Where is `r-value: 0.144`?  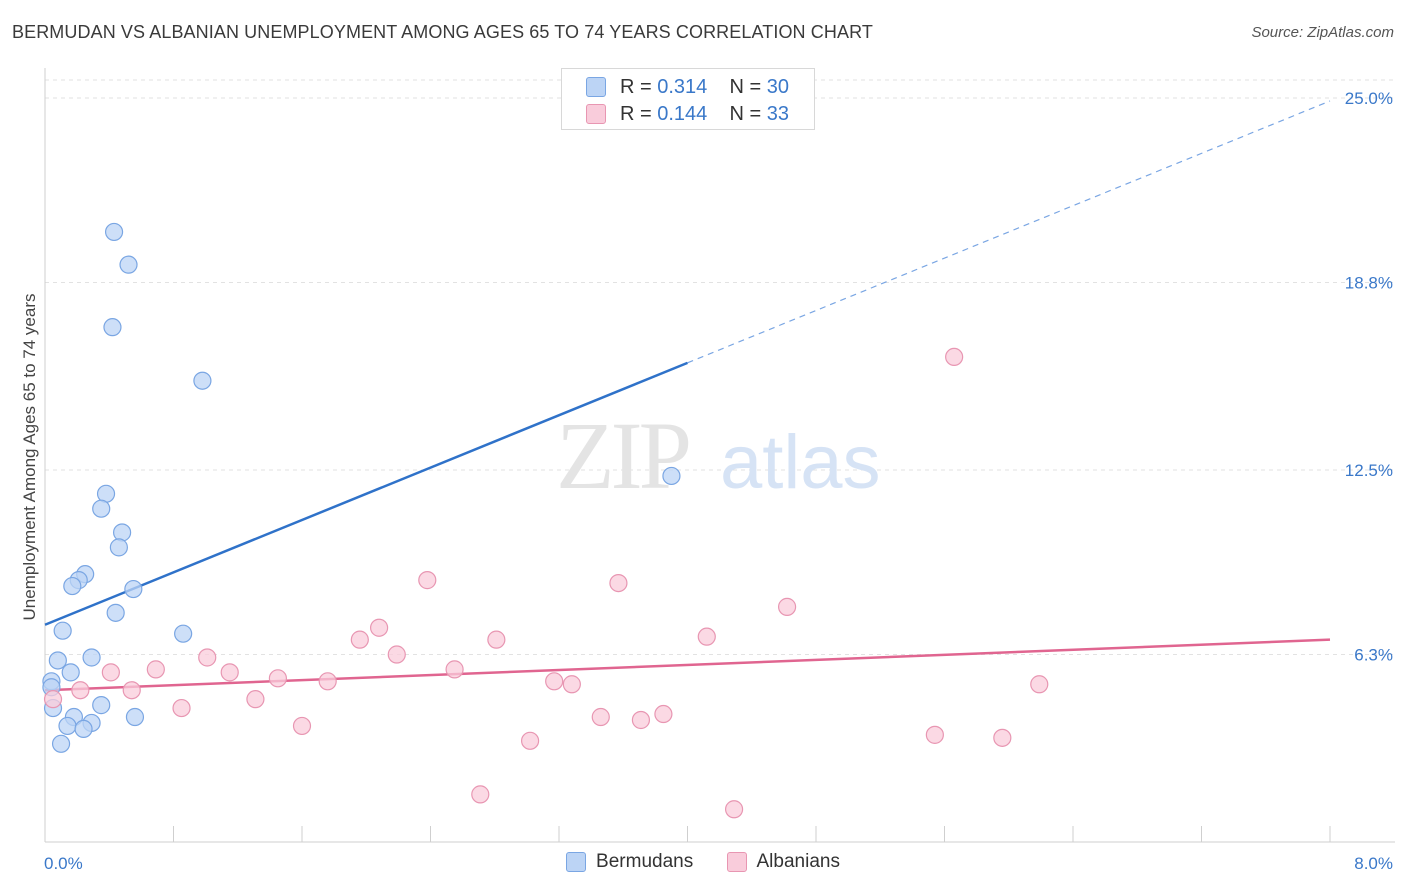
r-value: 0.144 is located at coordinates (682, 113).